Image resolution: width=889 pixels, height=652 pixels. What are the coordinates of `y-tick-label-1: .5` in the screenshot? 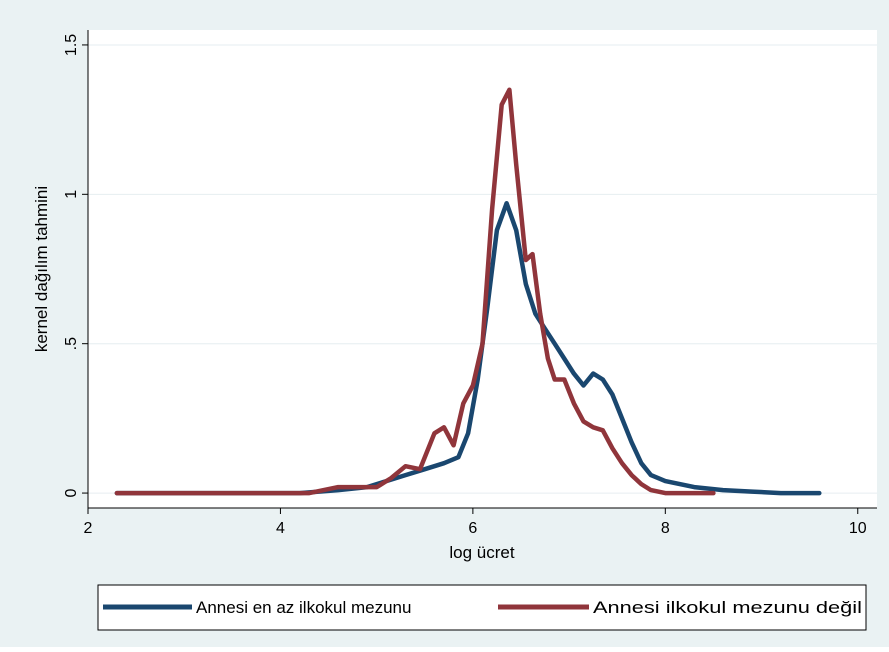 It's located at (71, 343).